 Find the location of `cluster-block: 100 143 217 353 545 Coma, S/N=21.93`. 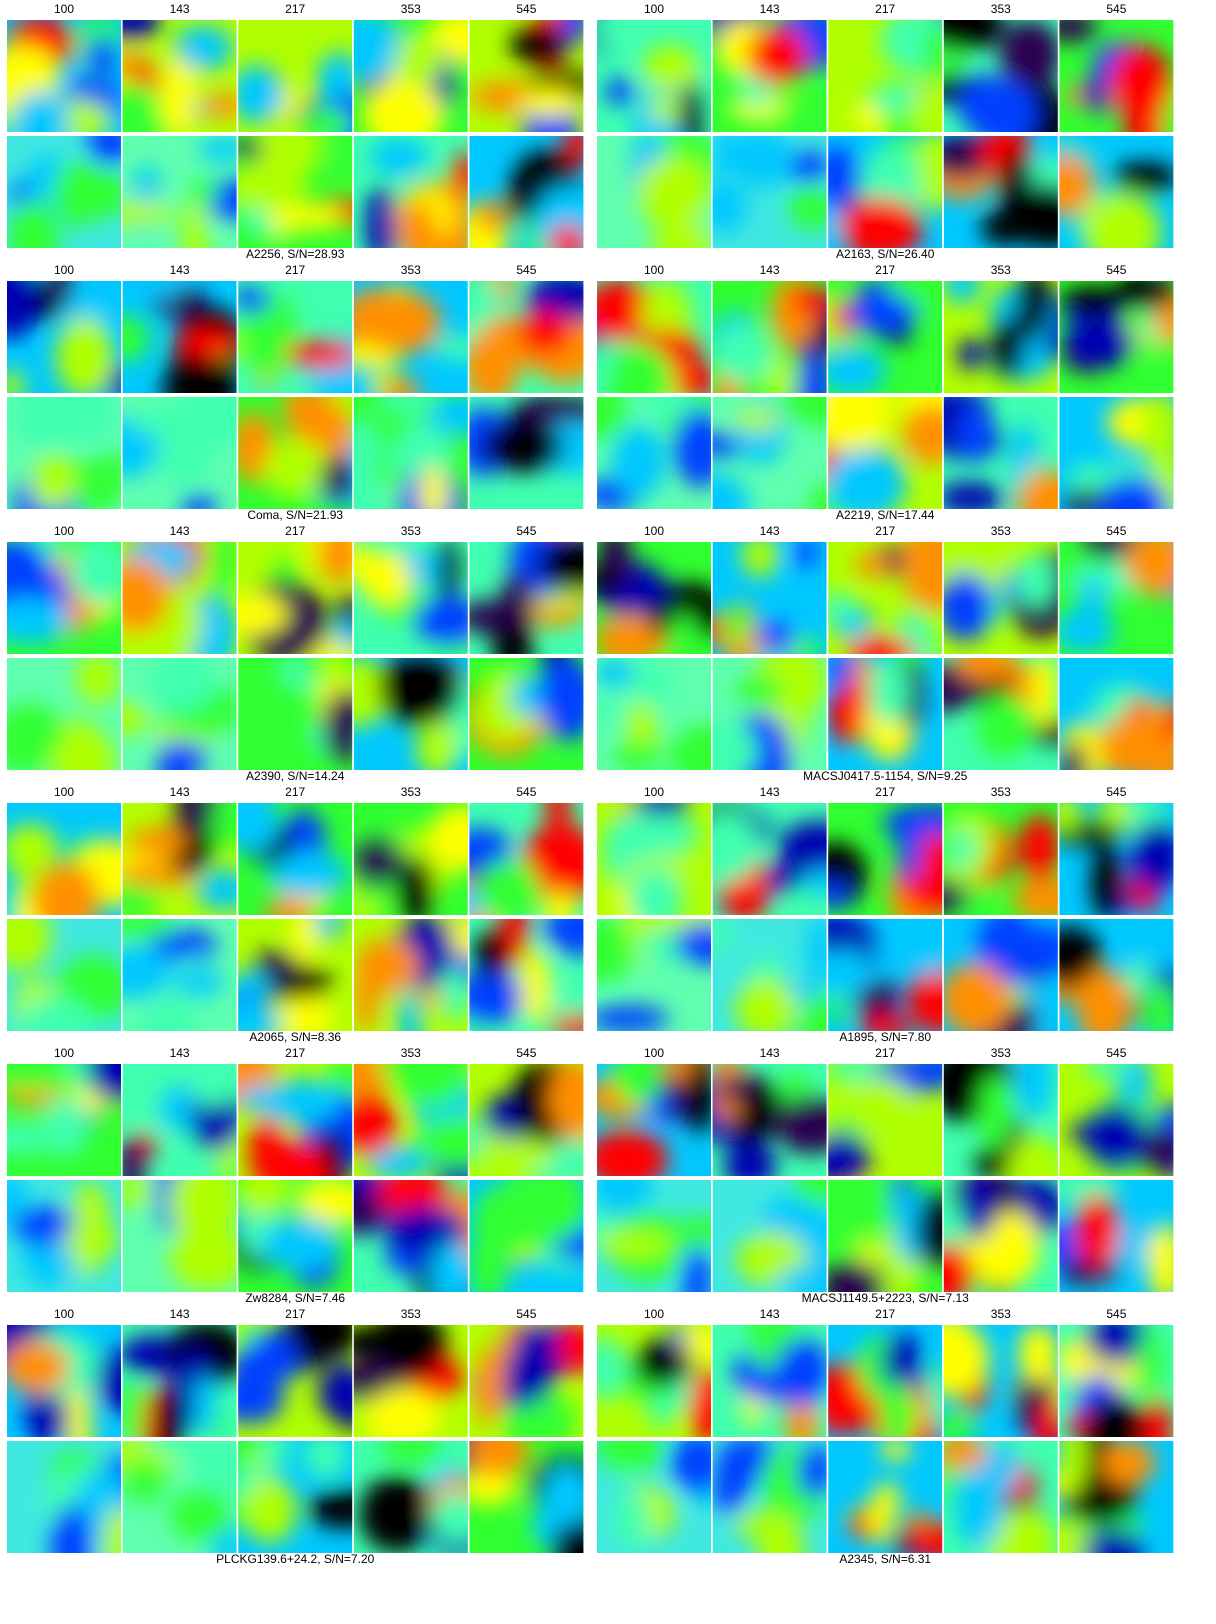

cluster-block: 100 143 217 353 545 Coma, S/N=21.93 is located at coordinates (295, 392).